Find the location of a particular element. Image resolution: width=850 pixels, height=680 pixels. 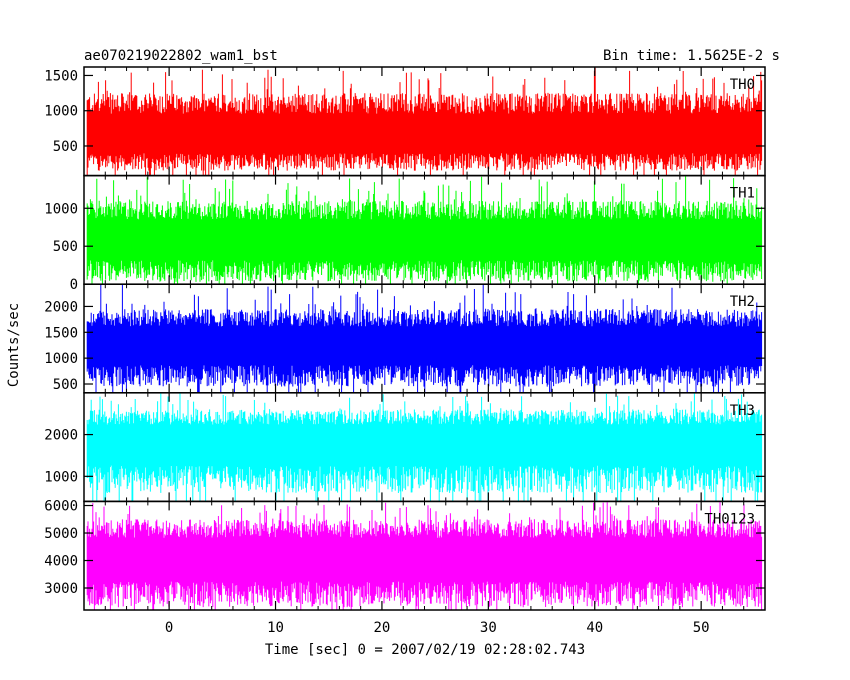

panel-th1: 0 500 1000 TH1 is located at coordinates (405, 233).